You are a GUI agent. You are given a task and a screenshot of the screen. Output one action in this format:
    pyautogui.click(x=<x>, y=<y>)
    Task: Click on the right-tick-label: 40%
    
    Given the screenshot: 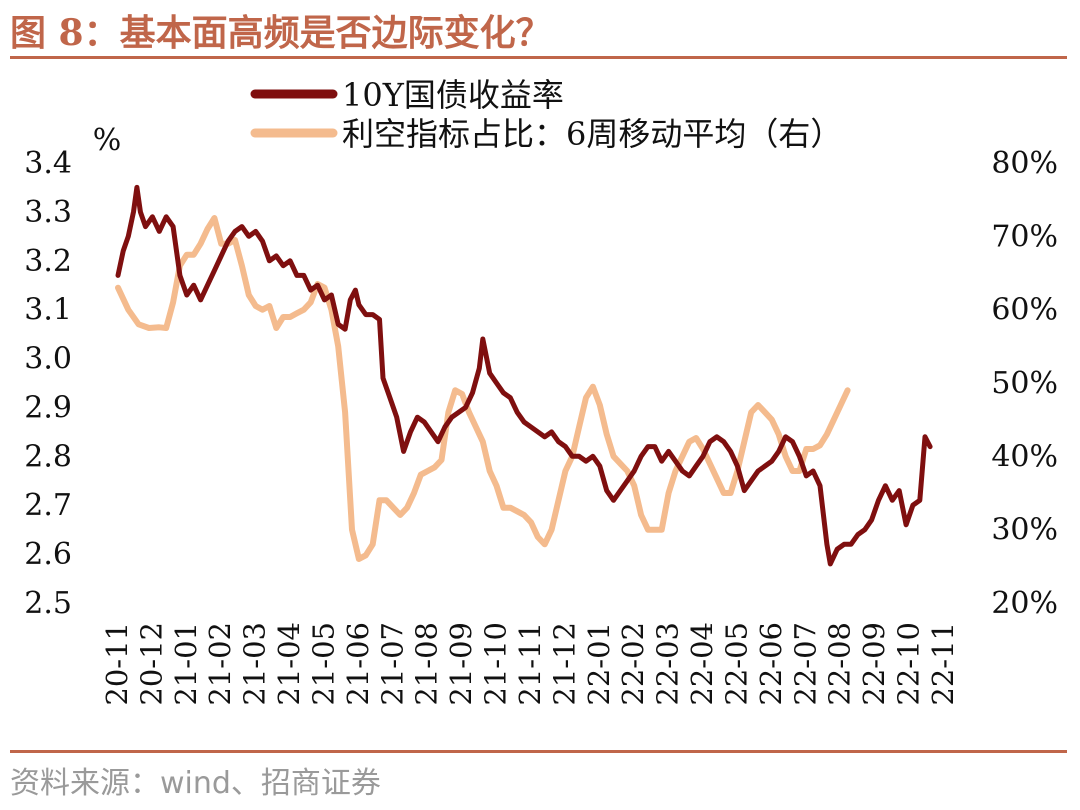 What is the action you would take?
    pyautogui.click(x=1024, y=456)
    